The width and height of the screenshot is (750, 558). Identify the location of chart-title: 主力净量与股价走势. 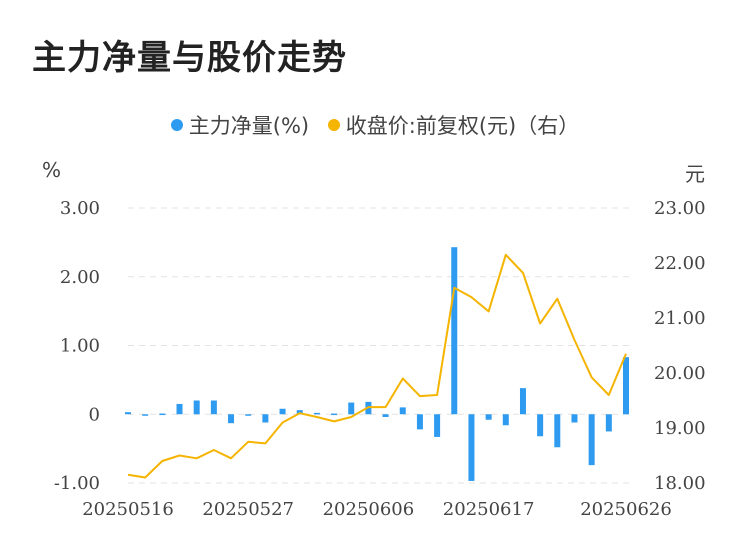
(189, 58).